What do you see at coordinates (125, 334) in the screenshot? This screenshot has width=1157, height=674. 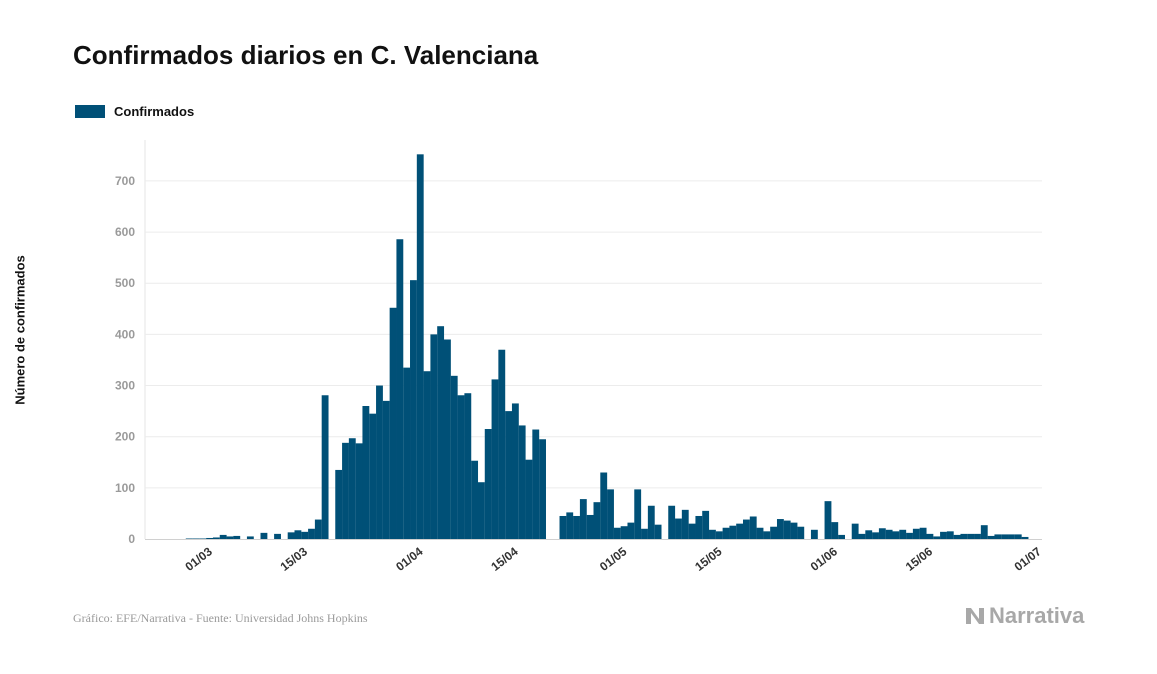 I see `y-tick-label: 400` at bounding box center [125, 334].